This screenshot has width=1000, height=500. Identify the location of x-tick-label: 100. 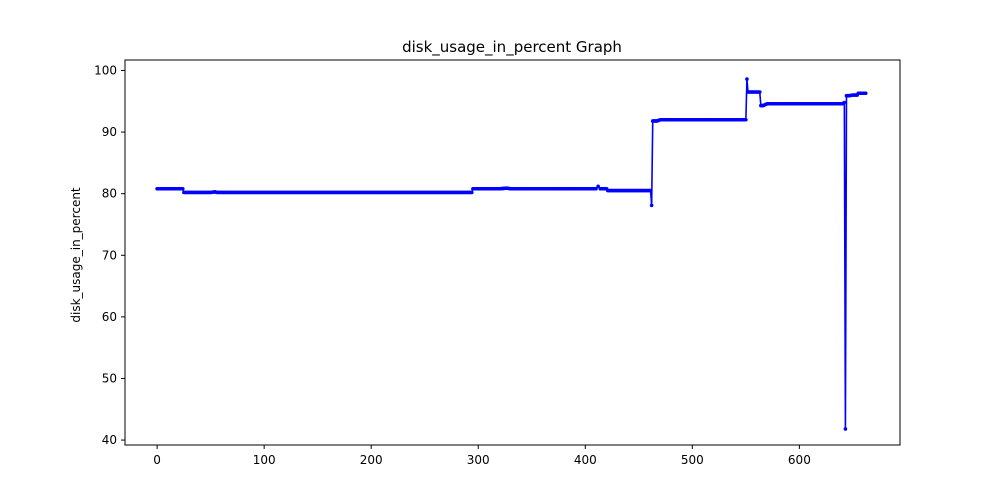
(264, 460).